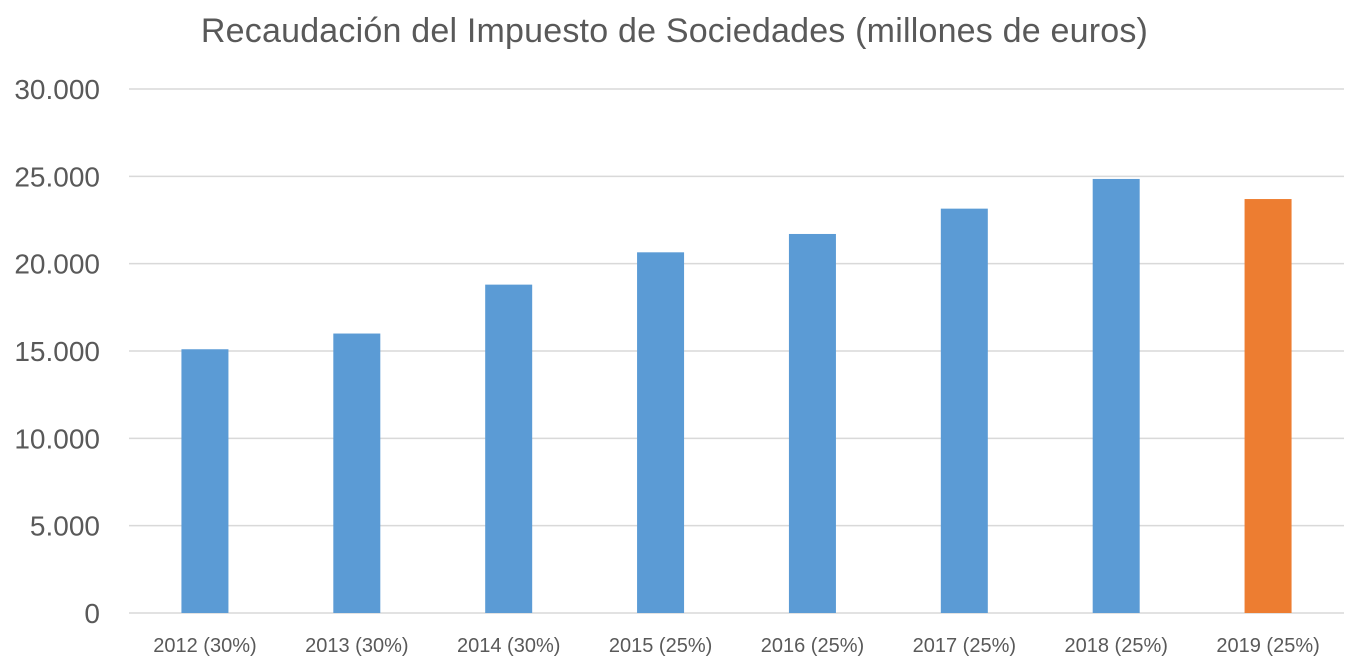 This screenshot has width=1349, height=671. What do you see at coordinates (57, 176) in the screenshot?
I see `y-tick-label: 25.000` at bounding box center [57, 176].